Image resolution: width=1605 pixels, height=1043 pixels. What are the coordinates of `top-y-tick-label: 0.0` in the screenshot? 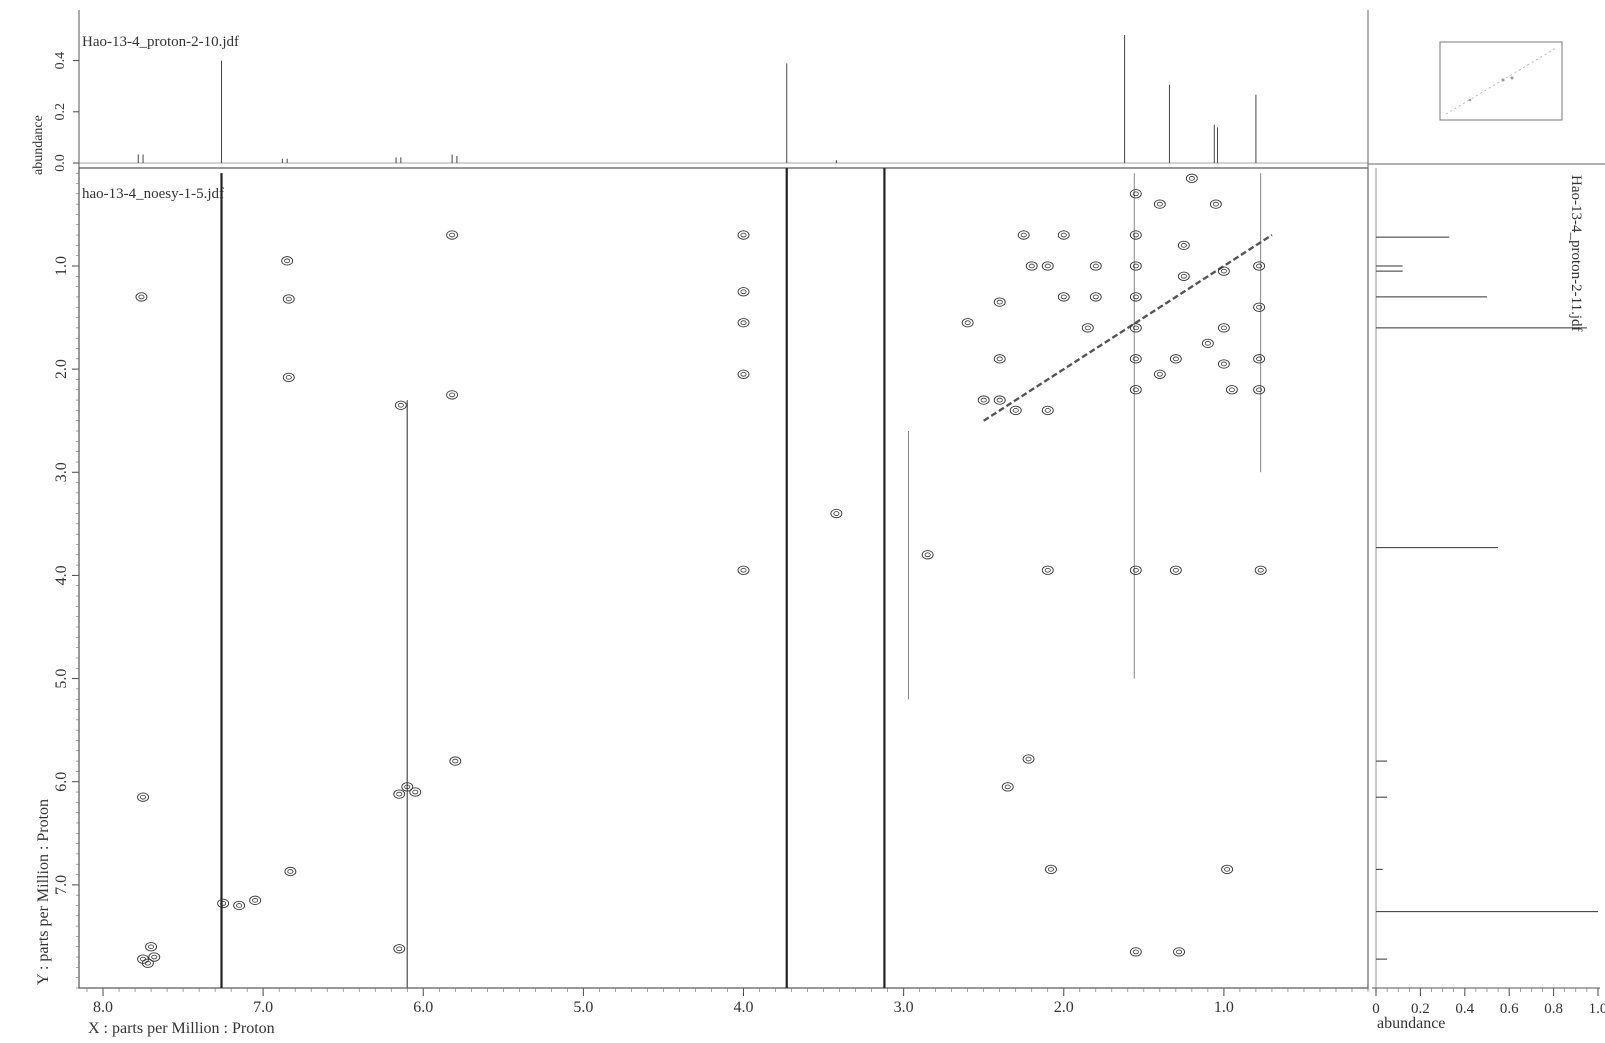 It's located at (60, 163).